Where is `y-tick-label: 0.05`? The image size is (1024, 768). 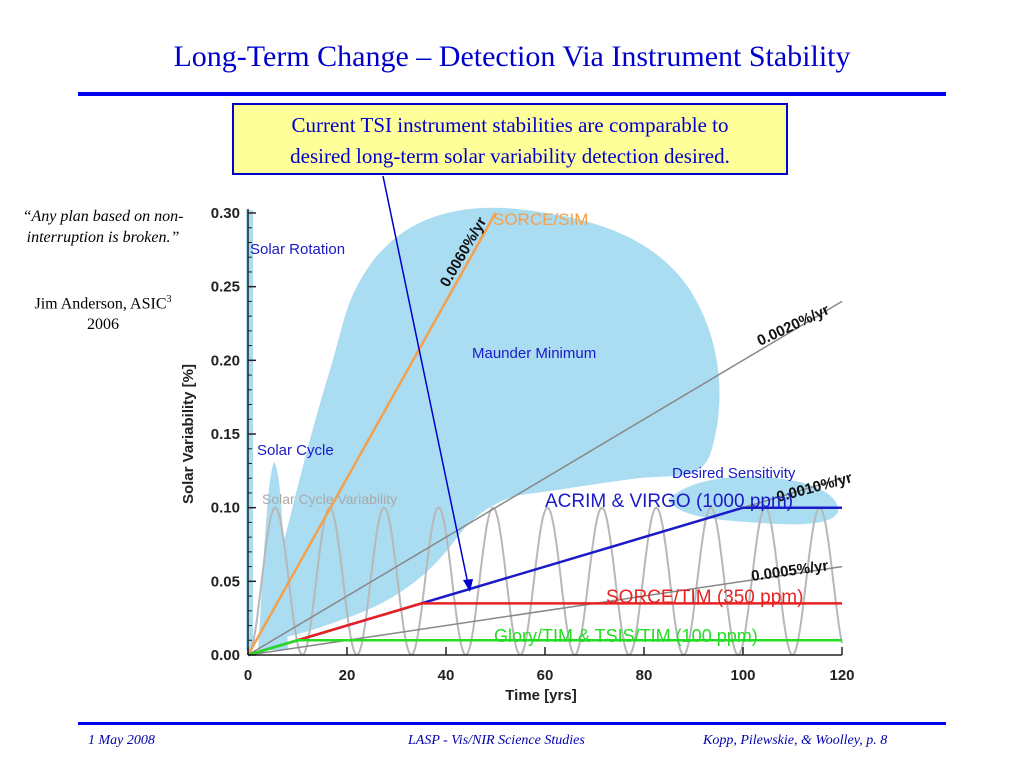 y-tick-label: 0.05 is located at coordinates (225, 581).